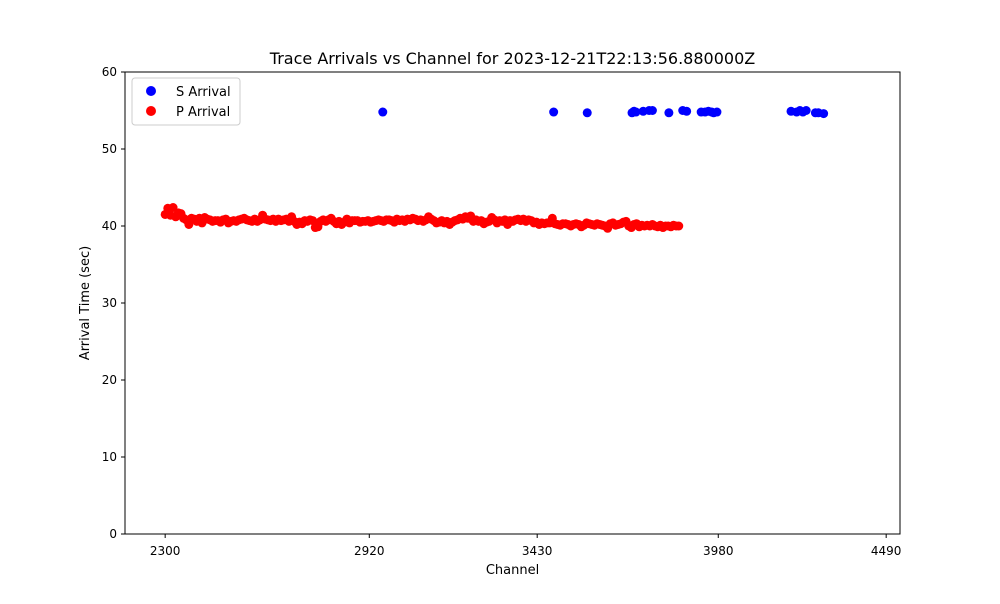  Describe the element at coordinates (886, 551) in the screenshot. I see `x-tick-label: 4490` at that location.